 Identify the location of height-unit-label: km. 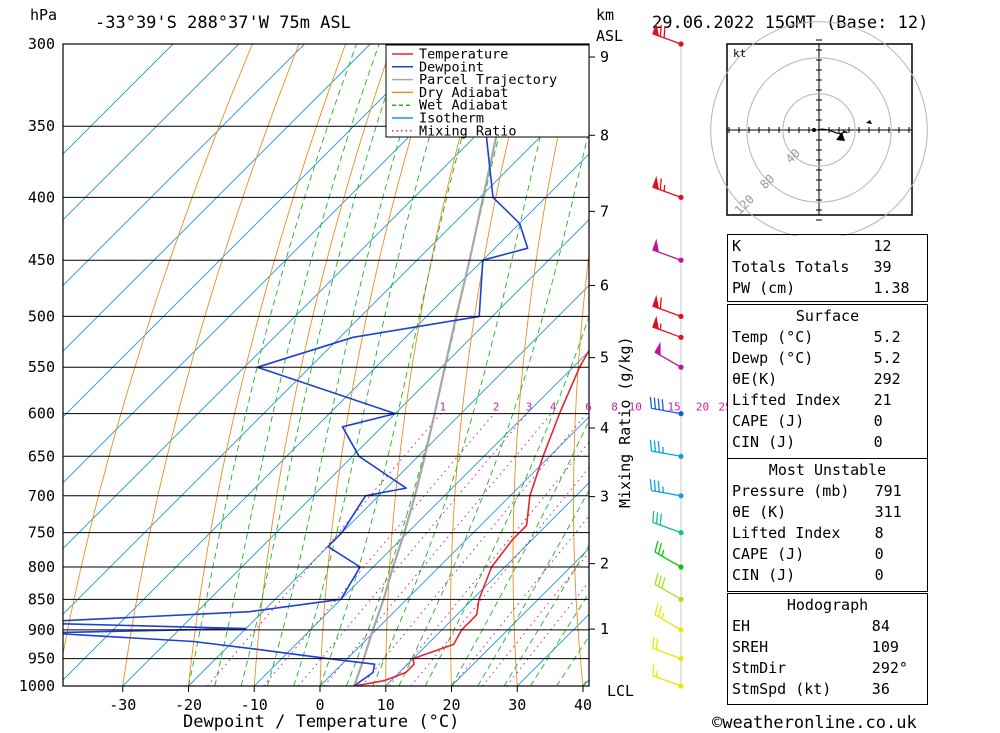
(605, 15).